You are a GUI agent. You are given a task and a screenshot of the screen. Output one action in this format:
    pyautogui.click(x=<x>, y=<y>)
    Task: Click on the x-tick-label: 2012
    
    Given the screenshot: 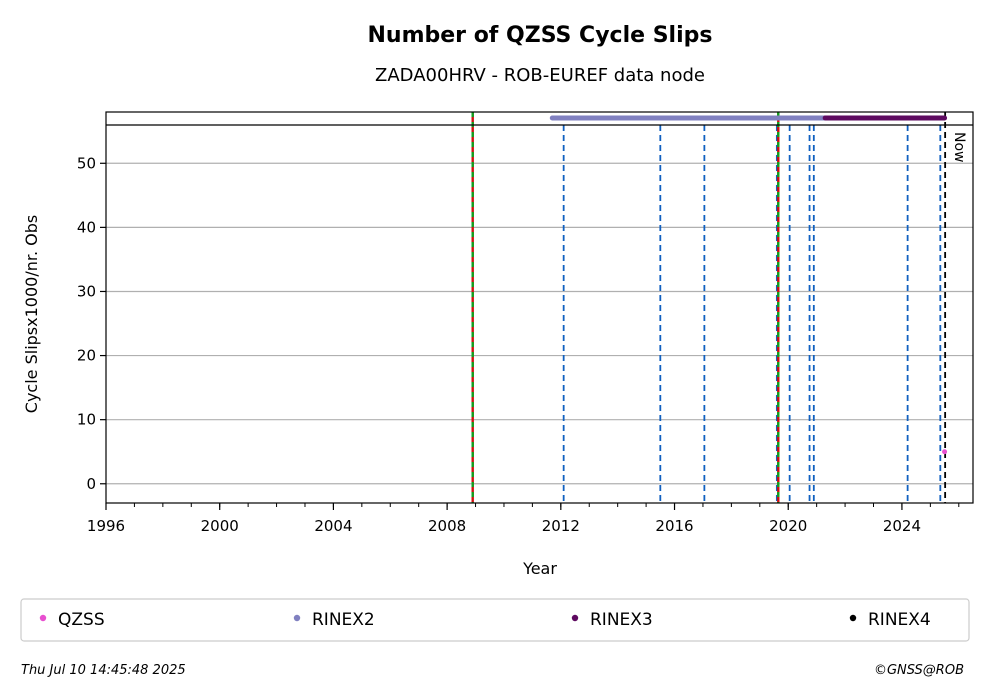 What is the action you would take?
    pyautogui.click(x=561, y=526)
    